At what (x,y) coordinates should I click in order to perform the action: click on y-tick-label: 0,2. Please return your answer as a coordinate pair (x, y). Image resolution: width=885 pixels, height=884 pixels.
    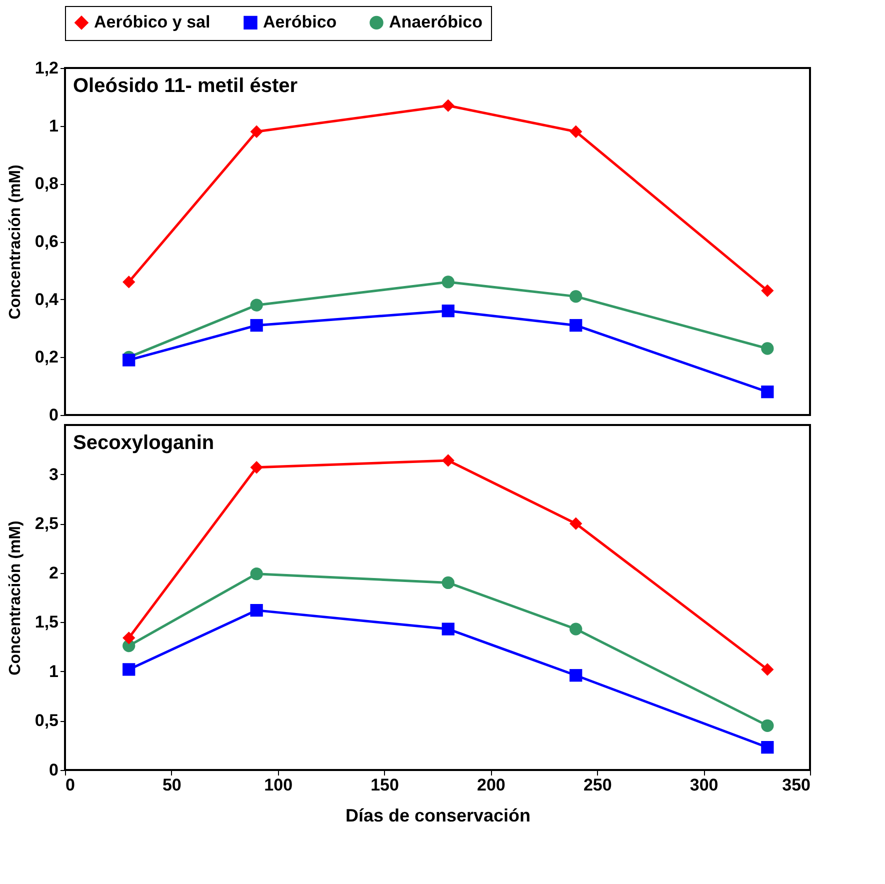
    Looking at the image, I should click on (46, 357).